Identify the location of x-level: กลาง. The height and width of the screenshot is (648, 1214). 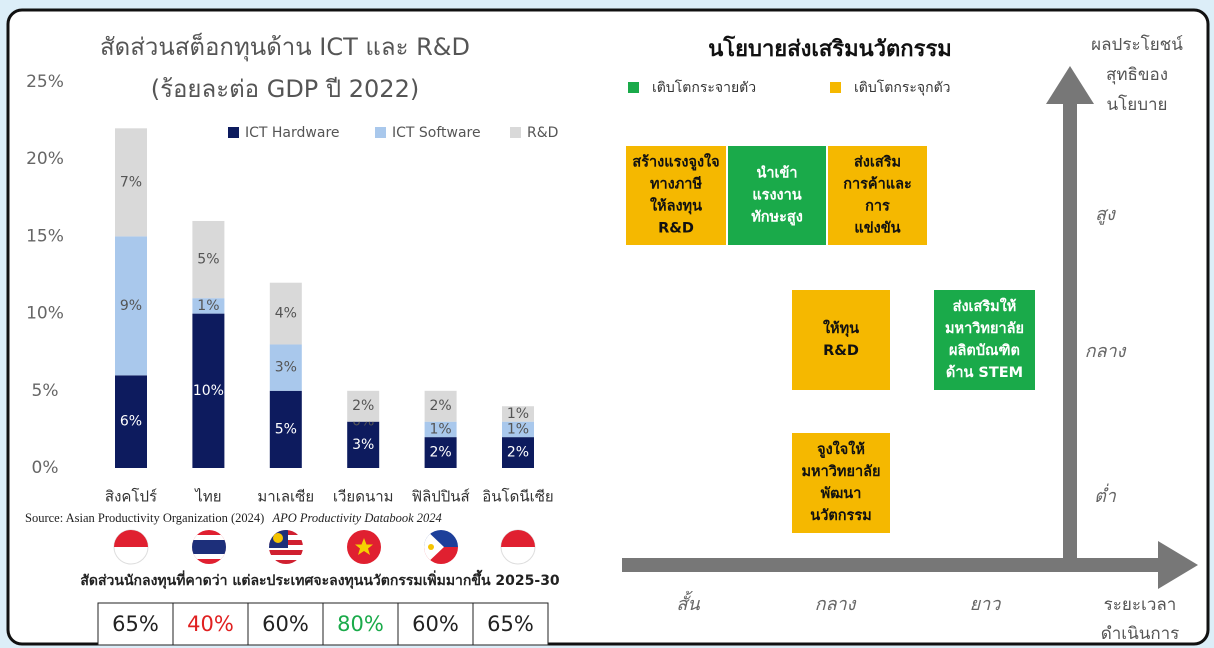
(836, 604).